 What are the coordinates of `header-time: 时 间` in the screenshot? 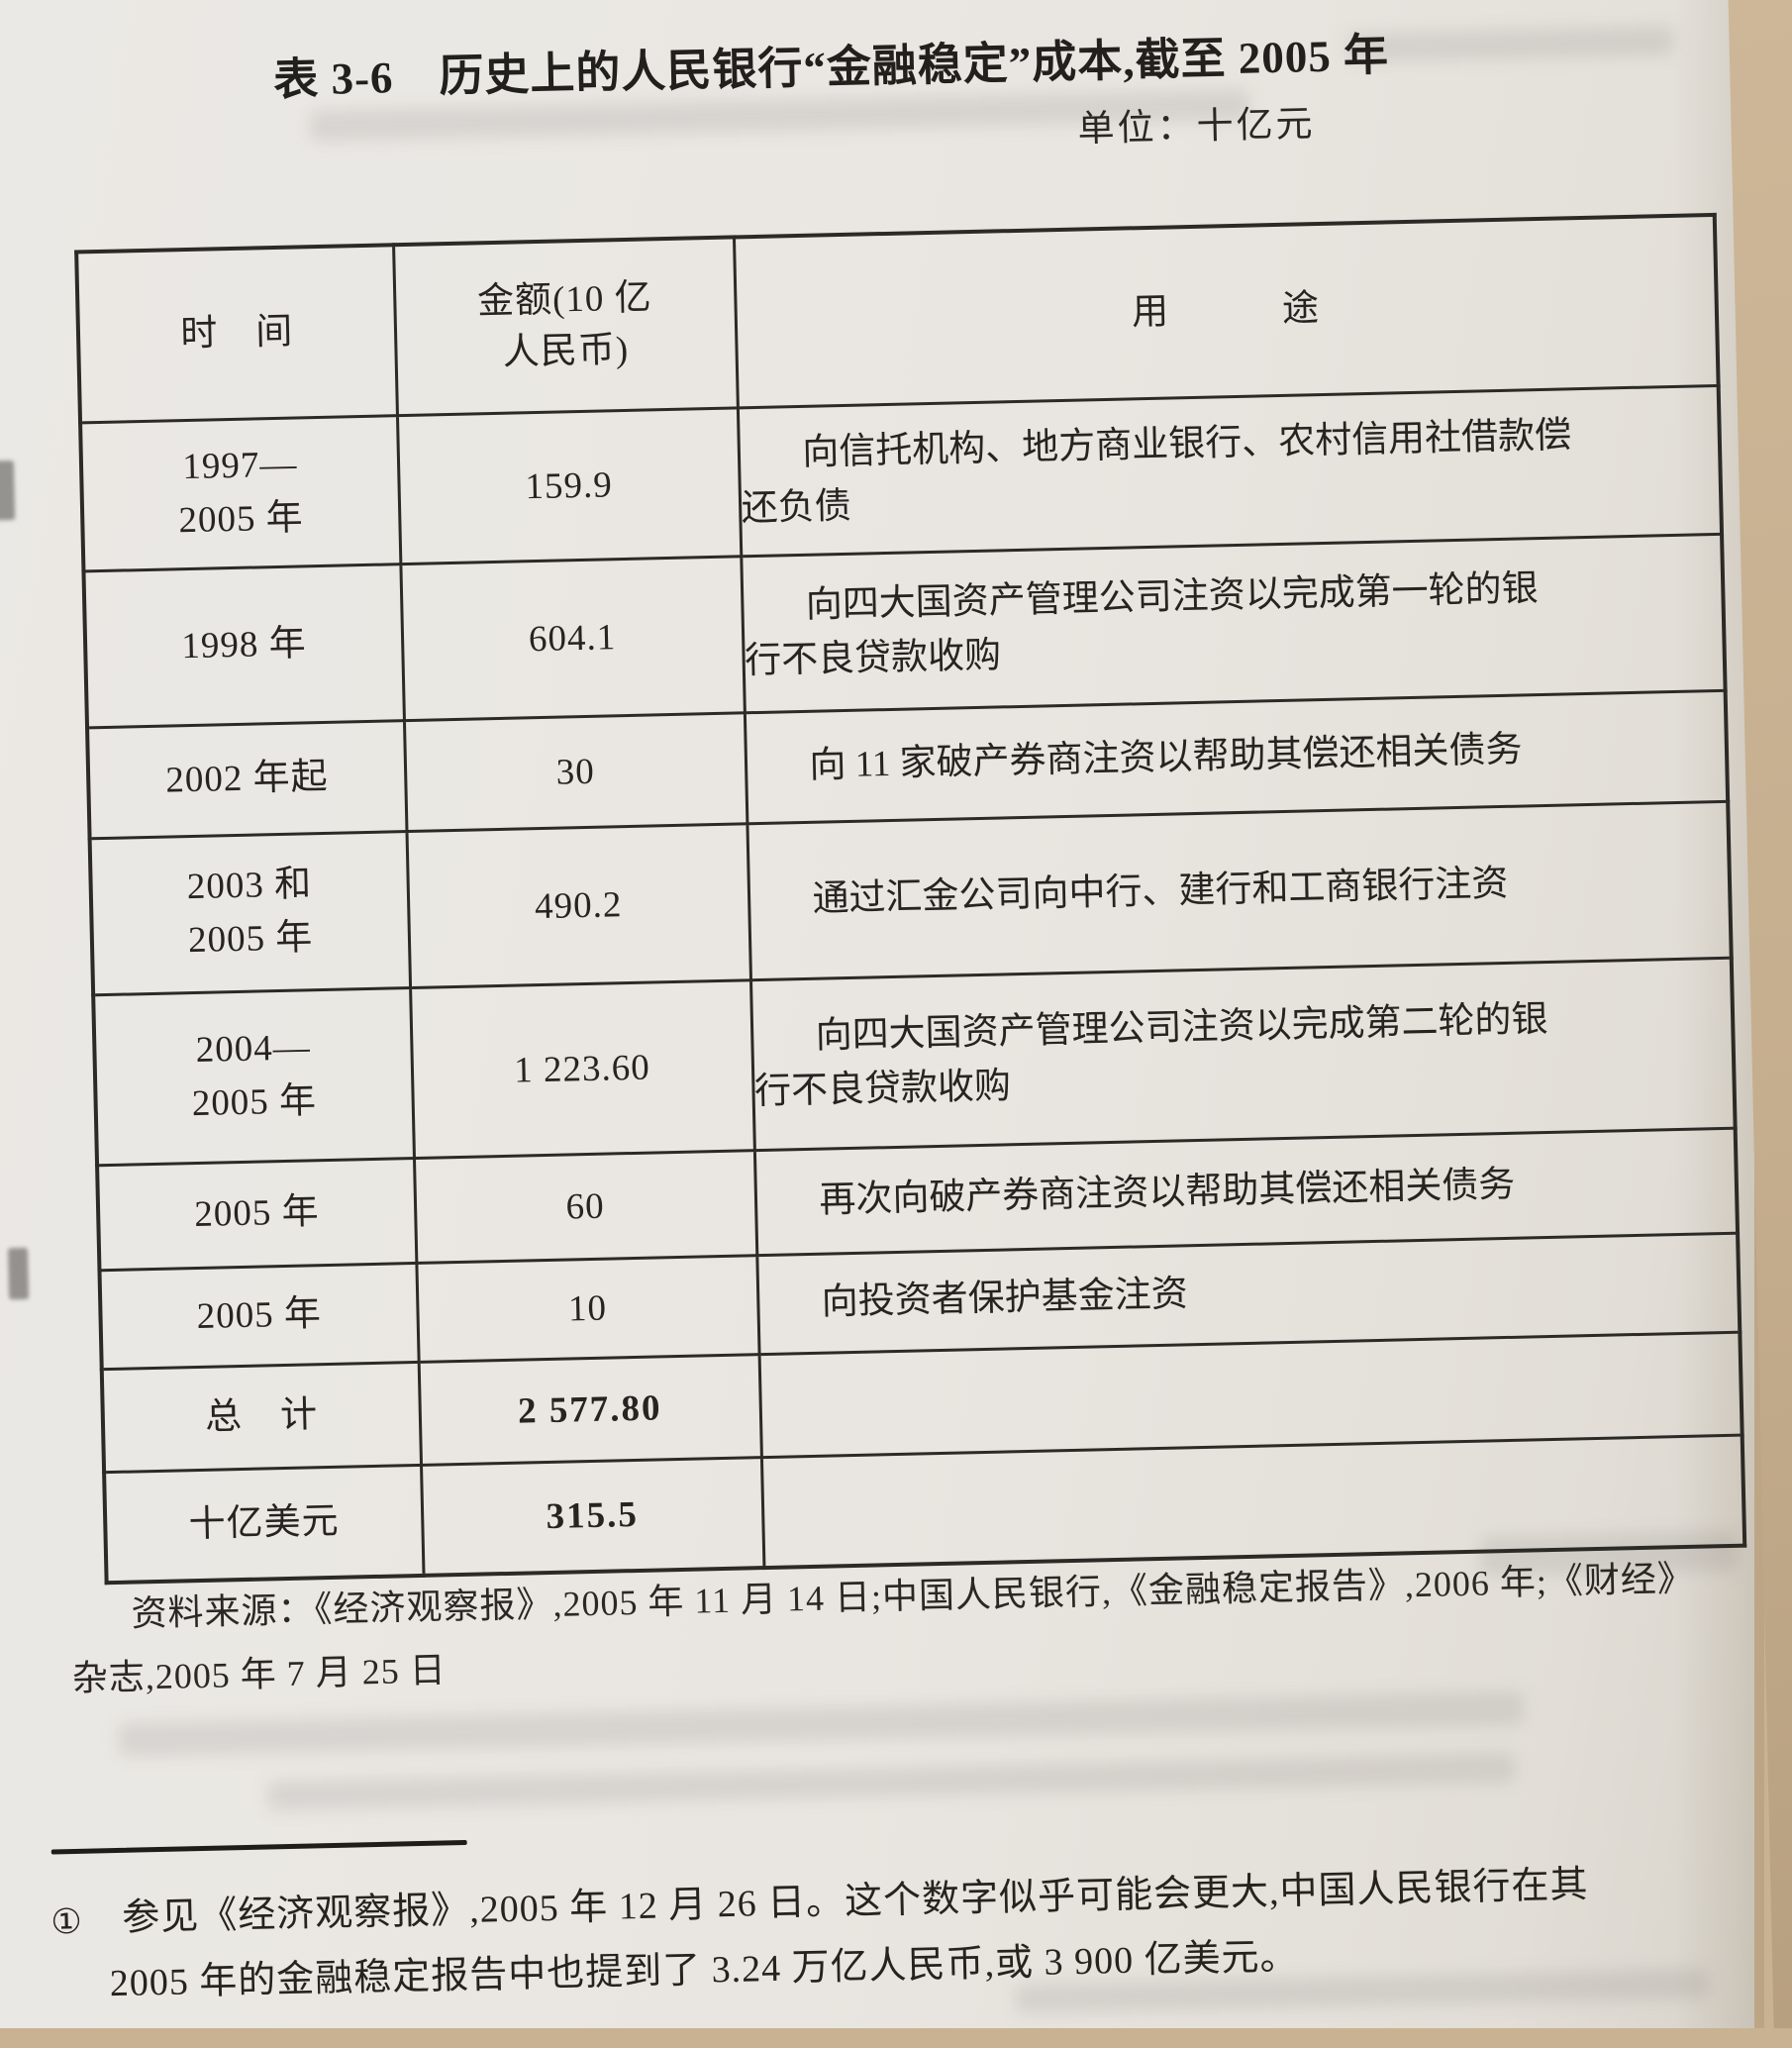 It's located at (236, 334).